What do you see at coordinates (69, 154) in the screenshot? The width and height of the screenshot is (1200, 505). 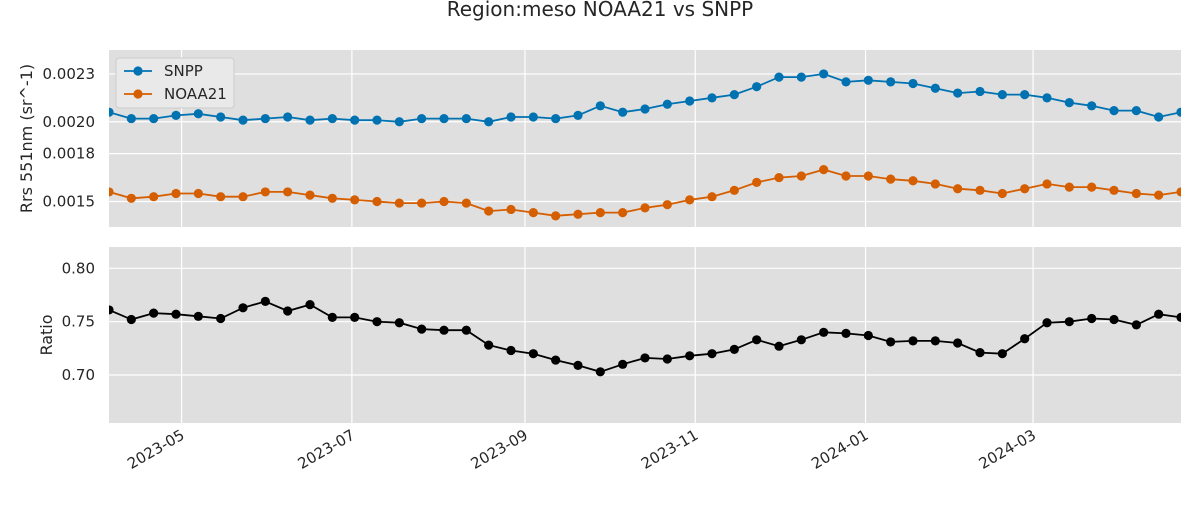 I see `y-tick-label: 0.0018` at bounding box center [69, 154].